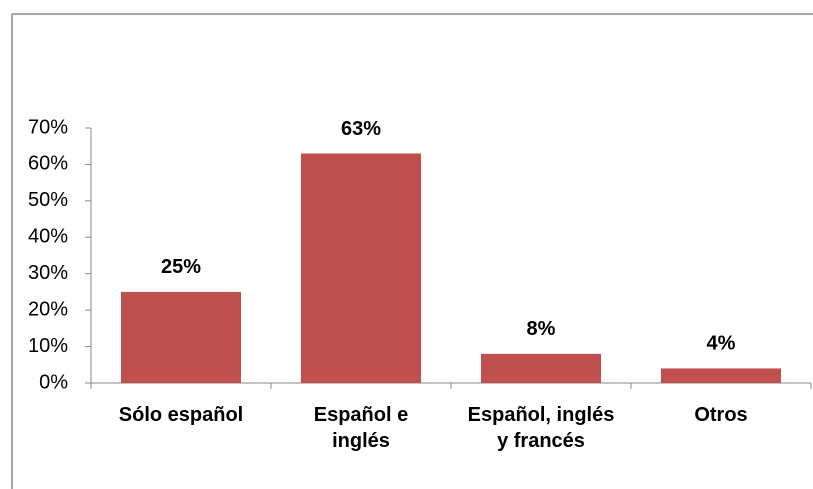  Describe the element at coordinates (541, 329) in the screenshot. I see `value-label: 8%` at that location.